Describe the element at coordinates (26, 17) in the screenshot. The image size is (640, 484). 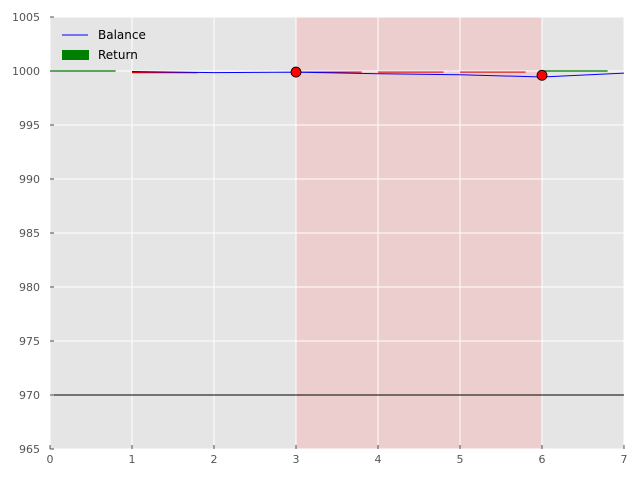
I see `y-tick-label: 1005` at that location.